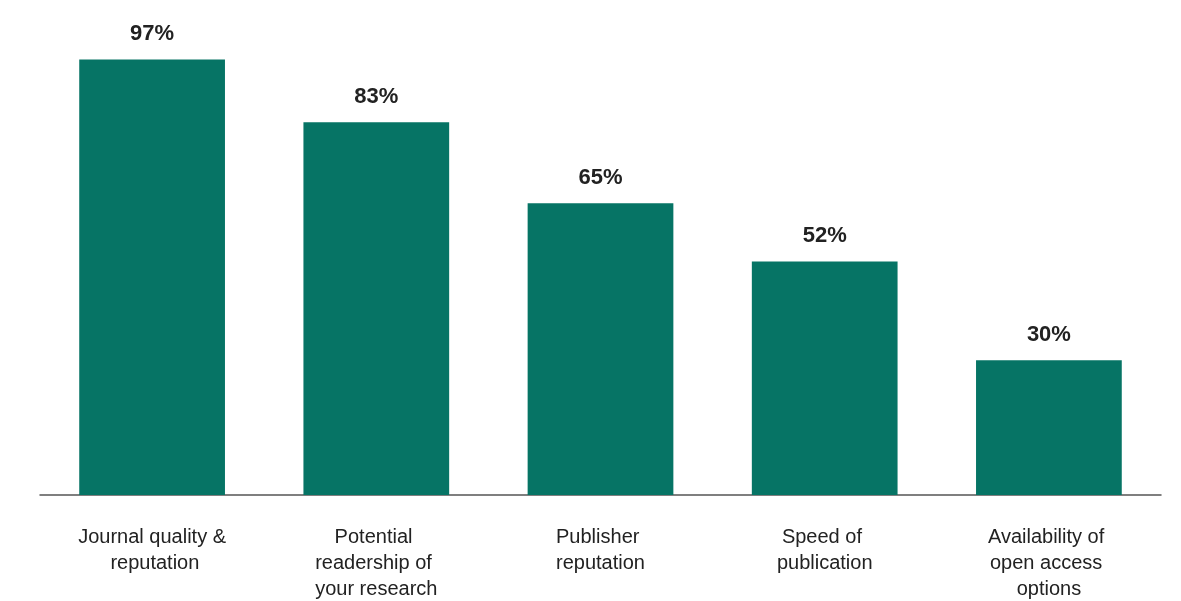 The width and height of the screenshot is (1181, 601). What do you see at coordinates (376, 95) in the screenshot?
I see `data-label: 83%` at bounding box center [376, 95].